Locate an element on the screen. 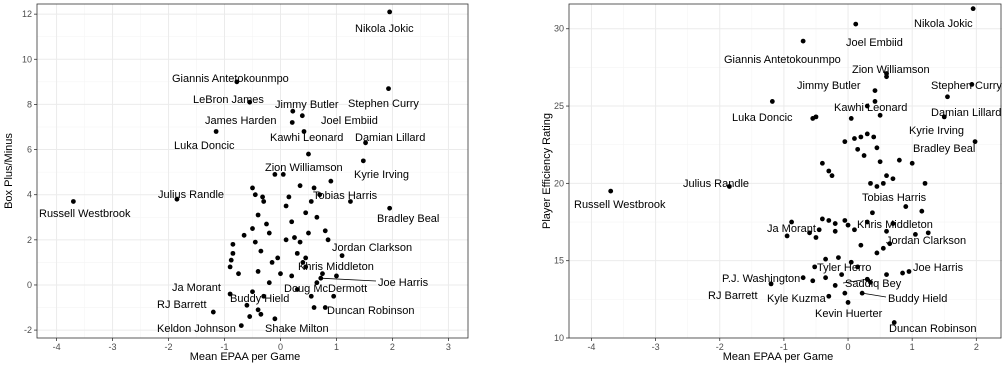 Image resolution: width=1002 pixels, height=368 pixels. point-label: Stephen Curry is located at coordinates (966, 86).